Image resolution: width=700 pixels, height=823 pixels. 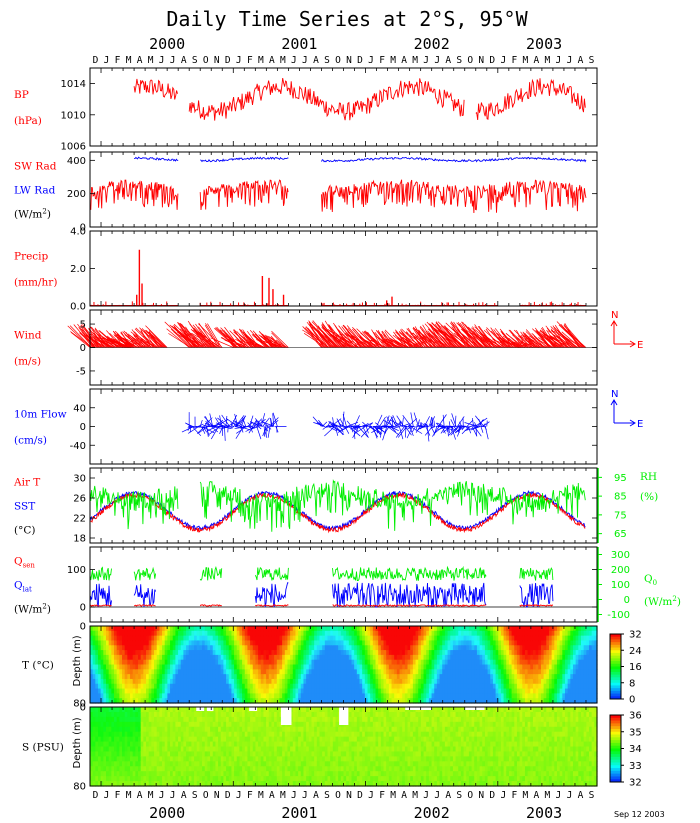 I want to click on y-tick-label: 400, so click(x=76, y=161).